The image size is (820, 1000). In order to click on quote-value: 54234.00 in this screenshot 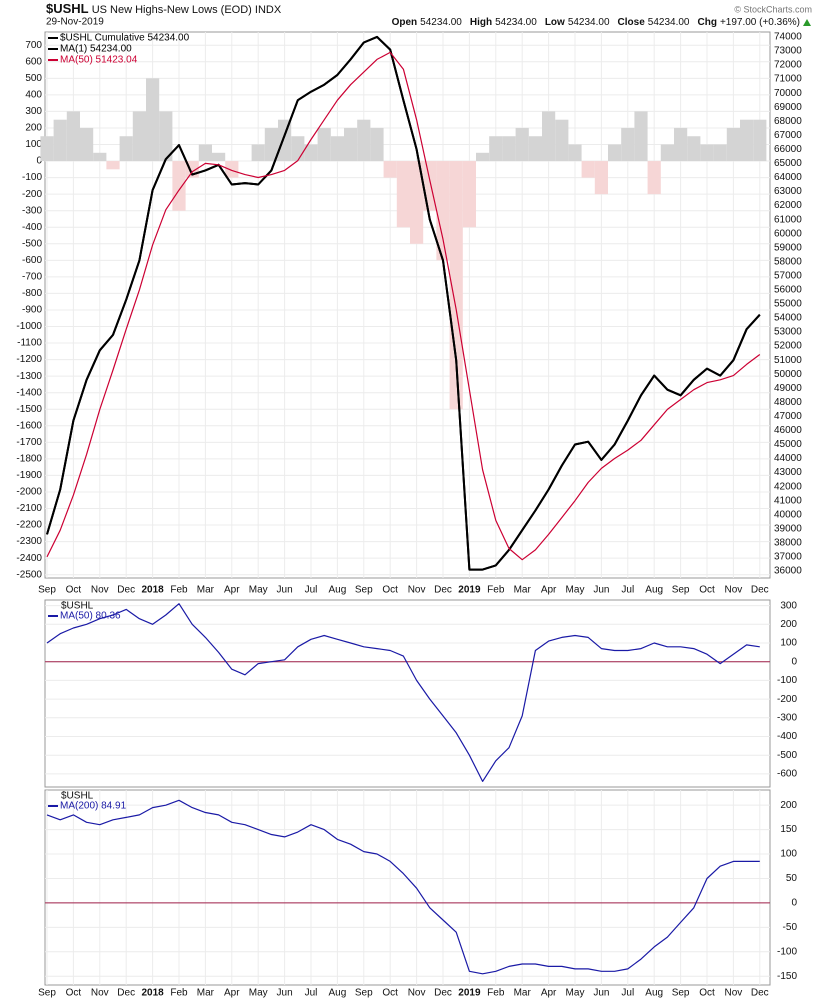, I will do `click(669, 22)`.